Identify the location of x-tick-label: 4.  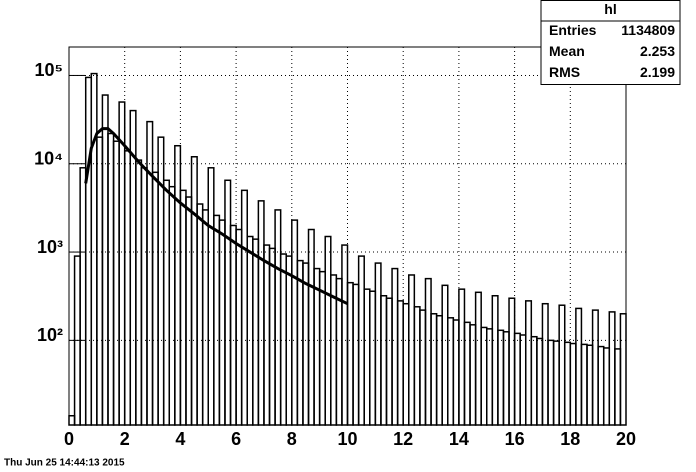
(180, 439).